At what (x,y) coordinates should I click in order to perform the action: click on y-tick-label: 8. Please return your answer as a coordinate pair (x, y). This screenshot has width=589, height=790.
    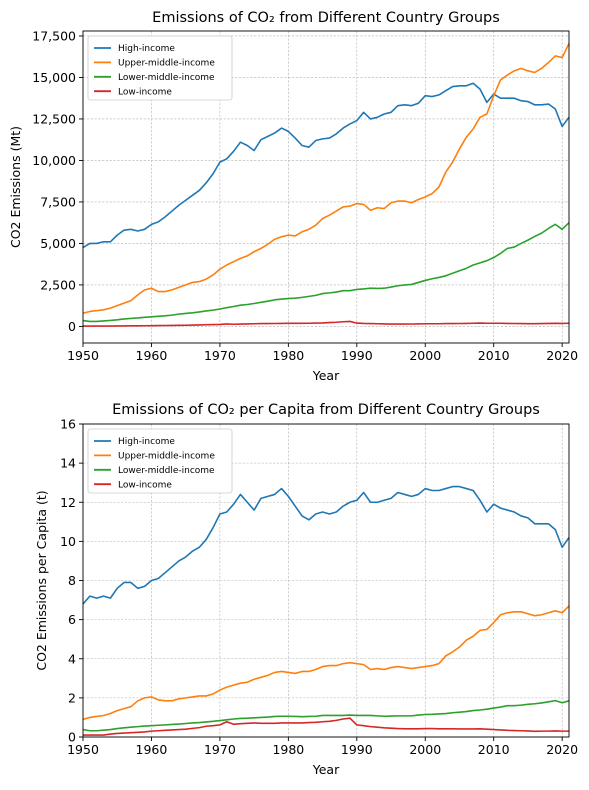
    Looking at the image, I should click on (72, 580).